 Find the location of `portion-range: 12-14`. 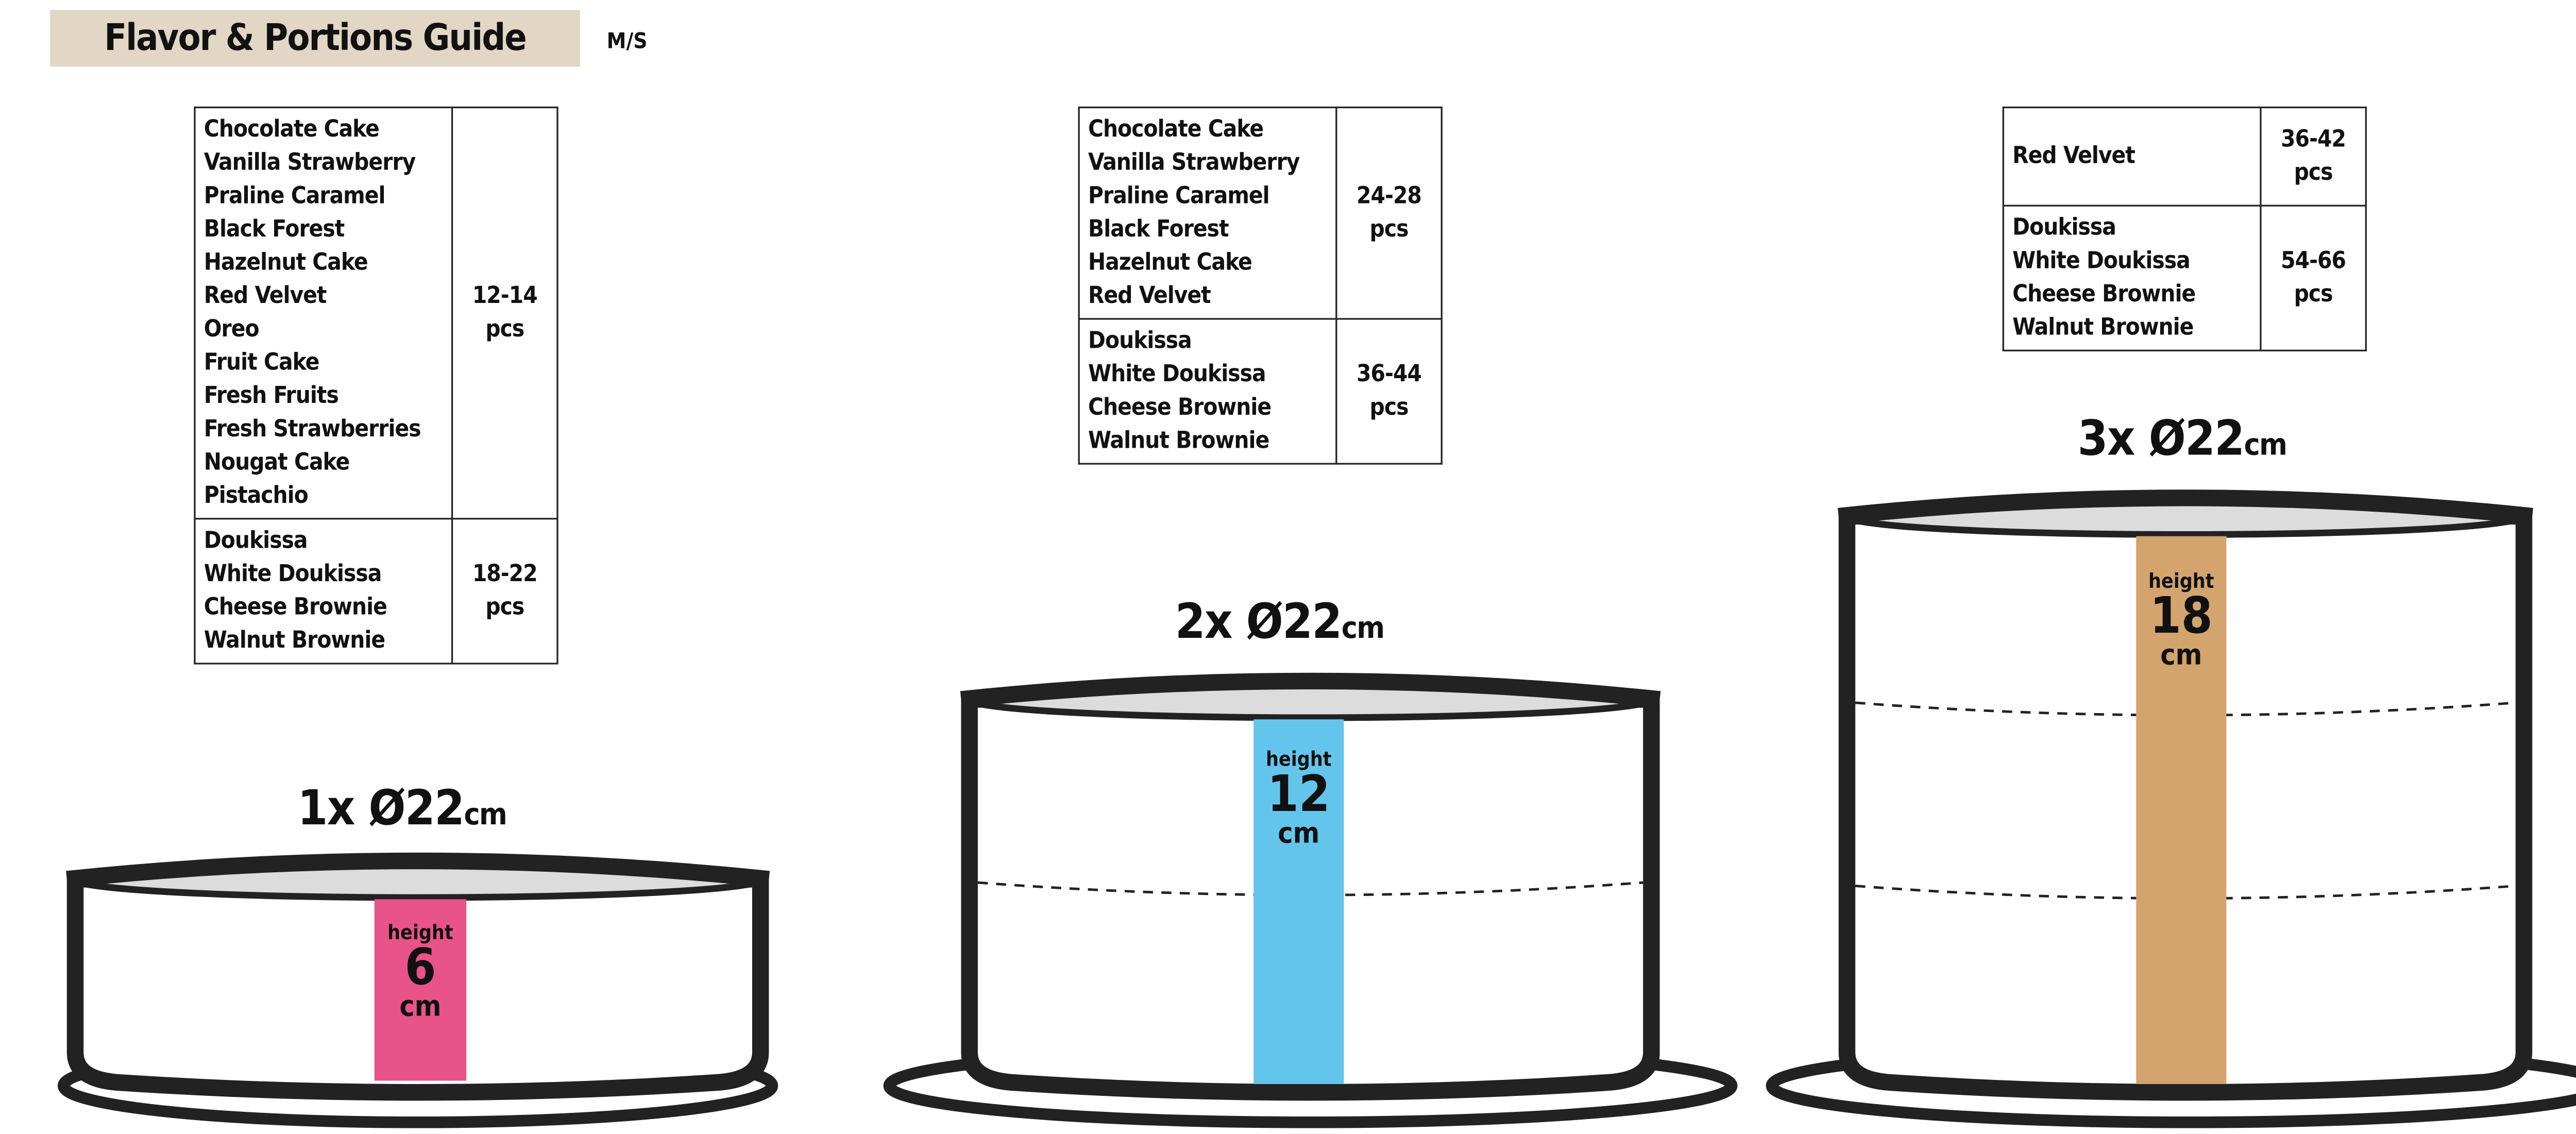

portion-range: 12-14 is located at coordinates (505, 296).